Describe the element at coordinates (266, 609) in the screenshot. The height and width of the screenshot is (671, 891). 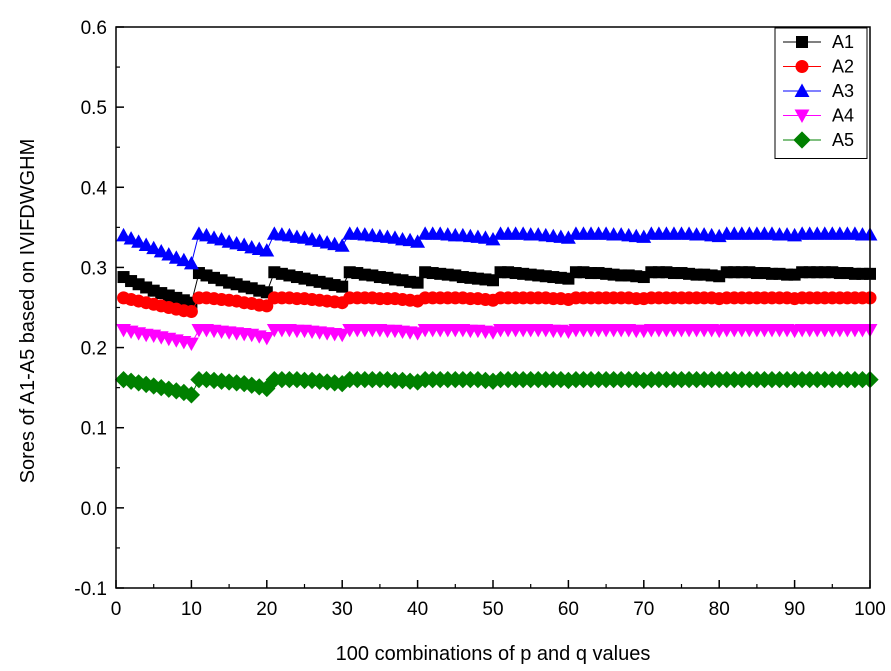
I see `x-tick-label: 20` at that location.